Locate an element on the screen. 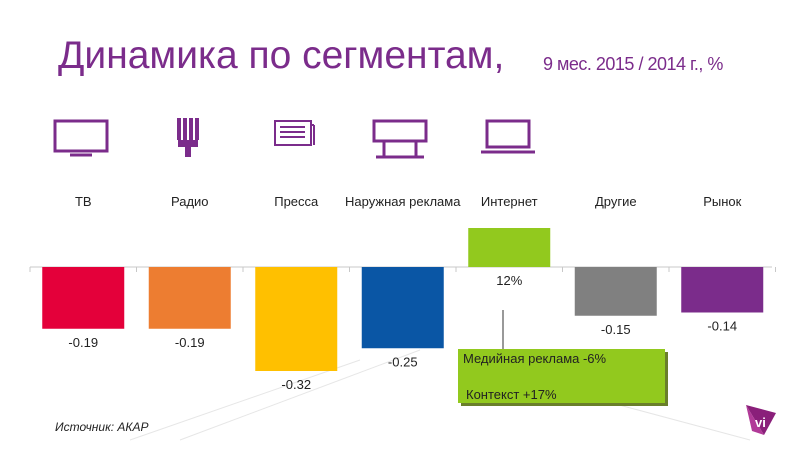 This screenshot has height=450, width=800. source-note: Источник: АКАР is located at coordinates (102, 427).